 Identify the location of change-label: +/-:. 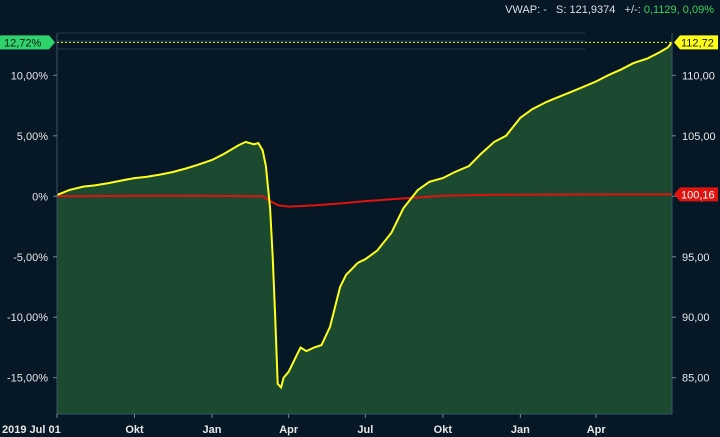
(632, 10).